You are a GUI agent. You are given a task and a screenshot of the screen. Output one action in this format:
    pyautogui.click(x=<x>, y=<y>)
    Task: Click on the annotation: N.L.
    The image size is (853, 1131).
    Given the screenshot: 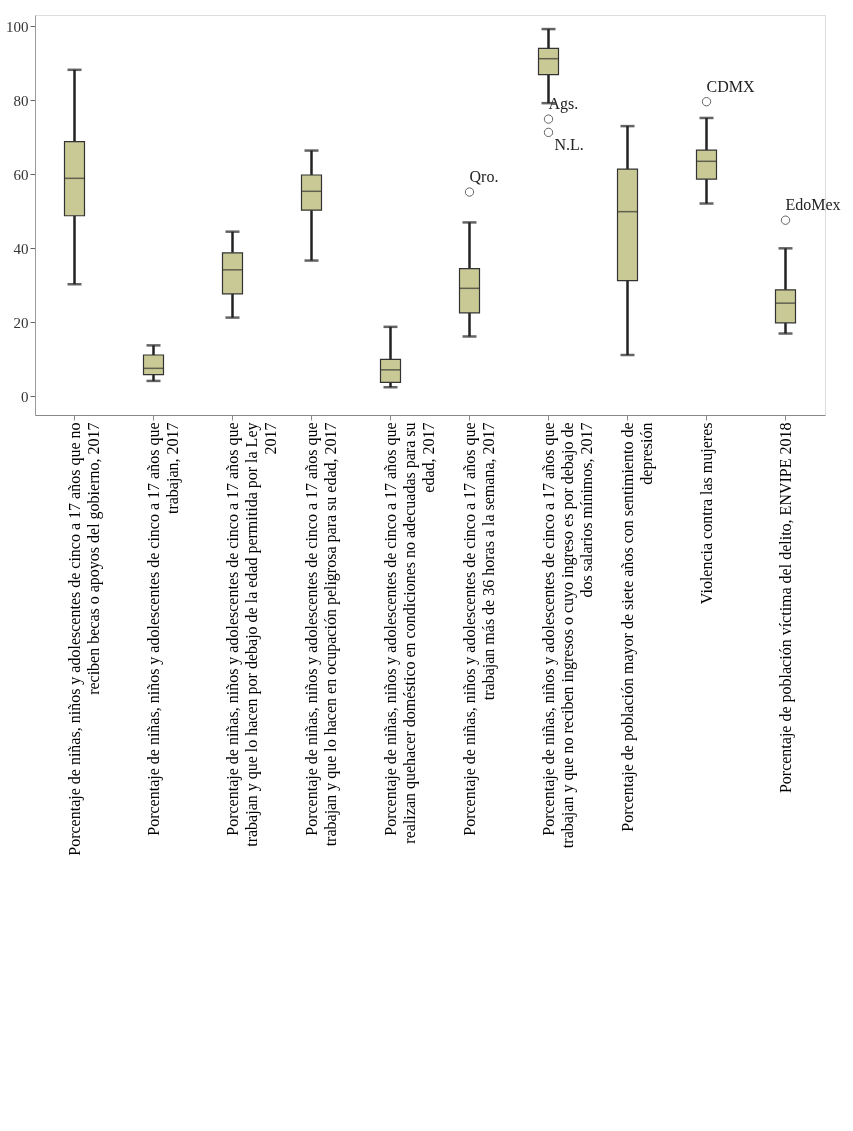 What is the action you would take?
    pyautogui.click(x=569, y=145)
    